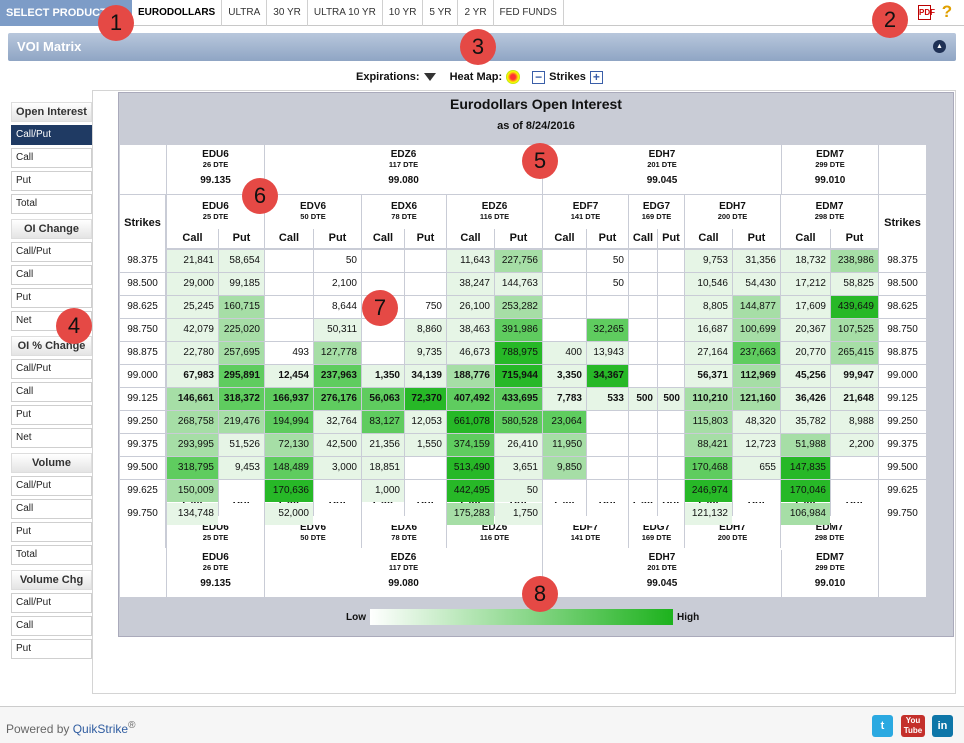  I want to click on pdf-icon: PDF, so click(926, 12).